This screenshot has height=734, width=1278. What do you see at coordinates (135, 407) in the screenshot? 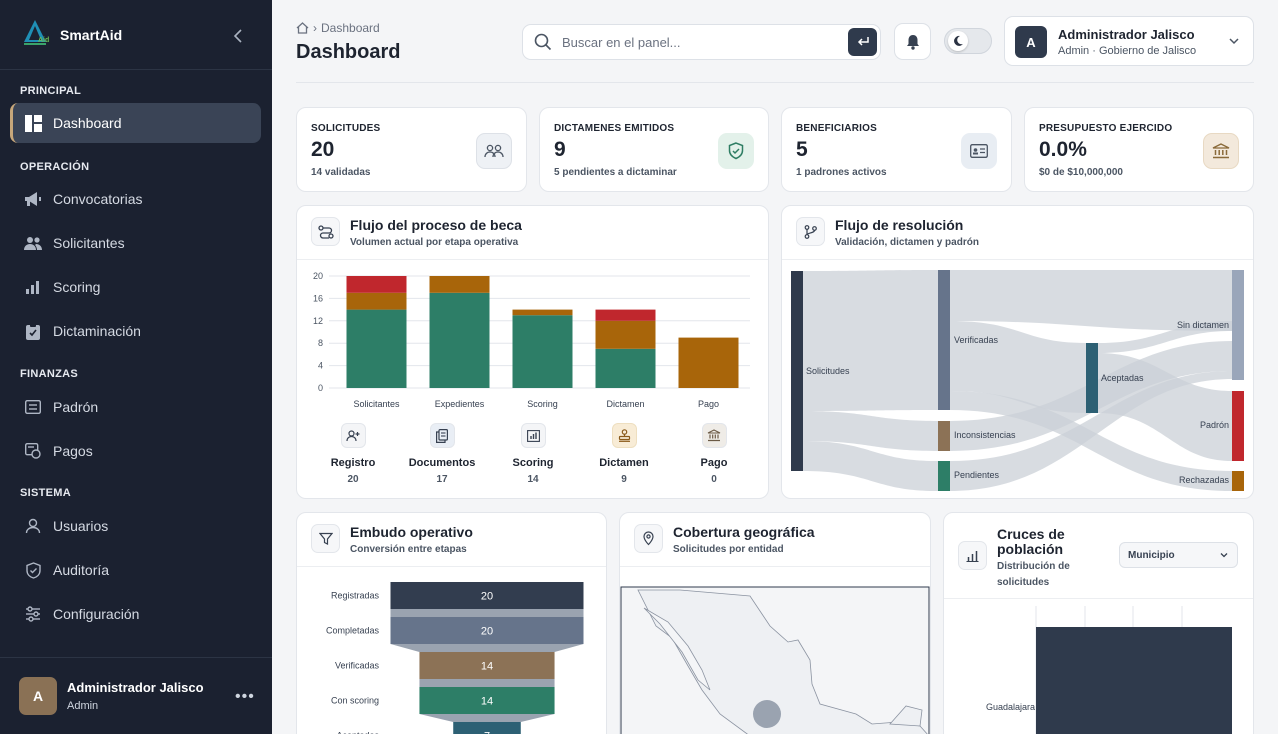
I see `sidebar-item-padron: Padrón` at bounding box center [135, 407].